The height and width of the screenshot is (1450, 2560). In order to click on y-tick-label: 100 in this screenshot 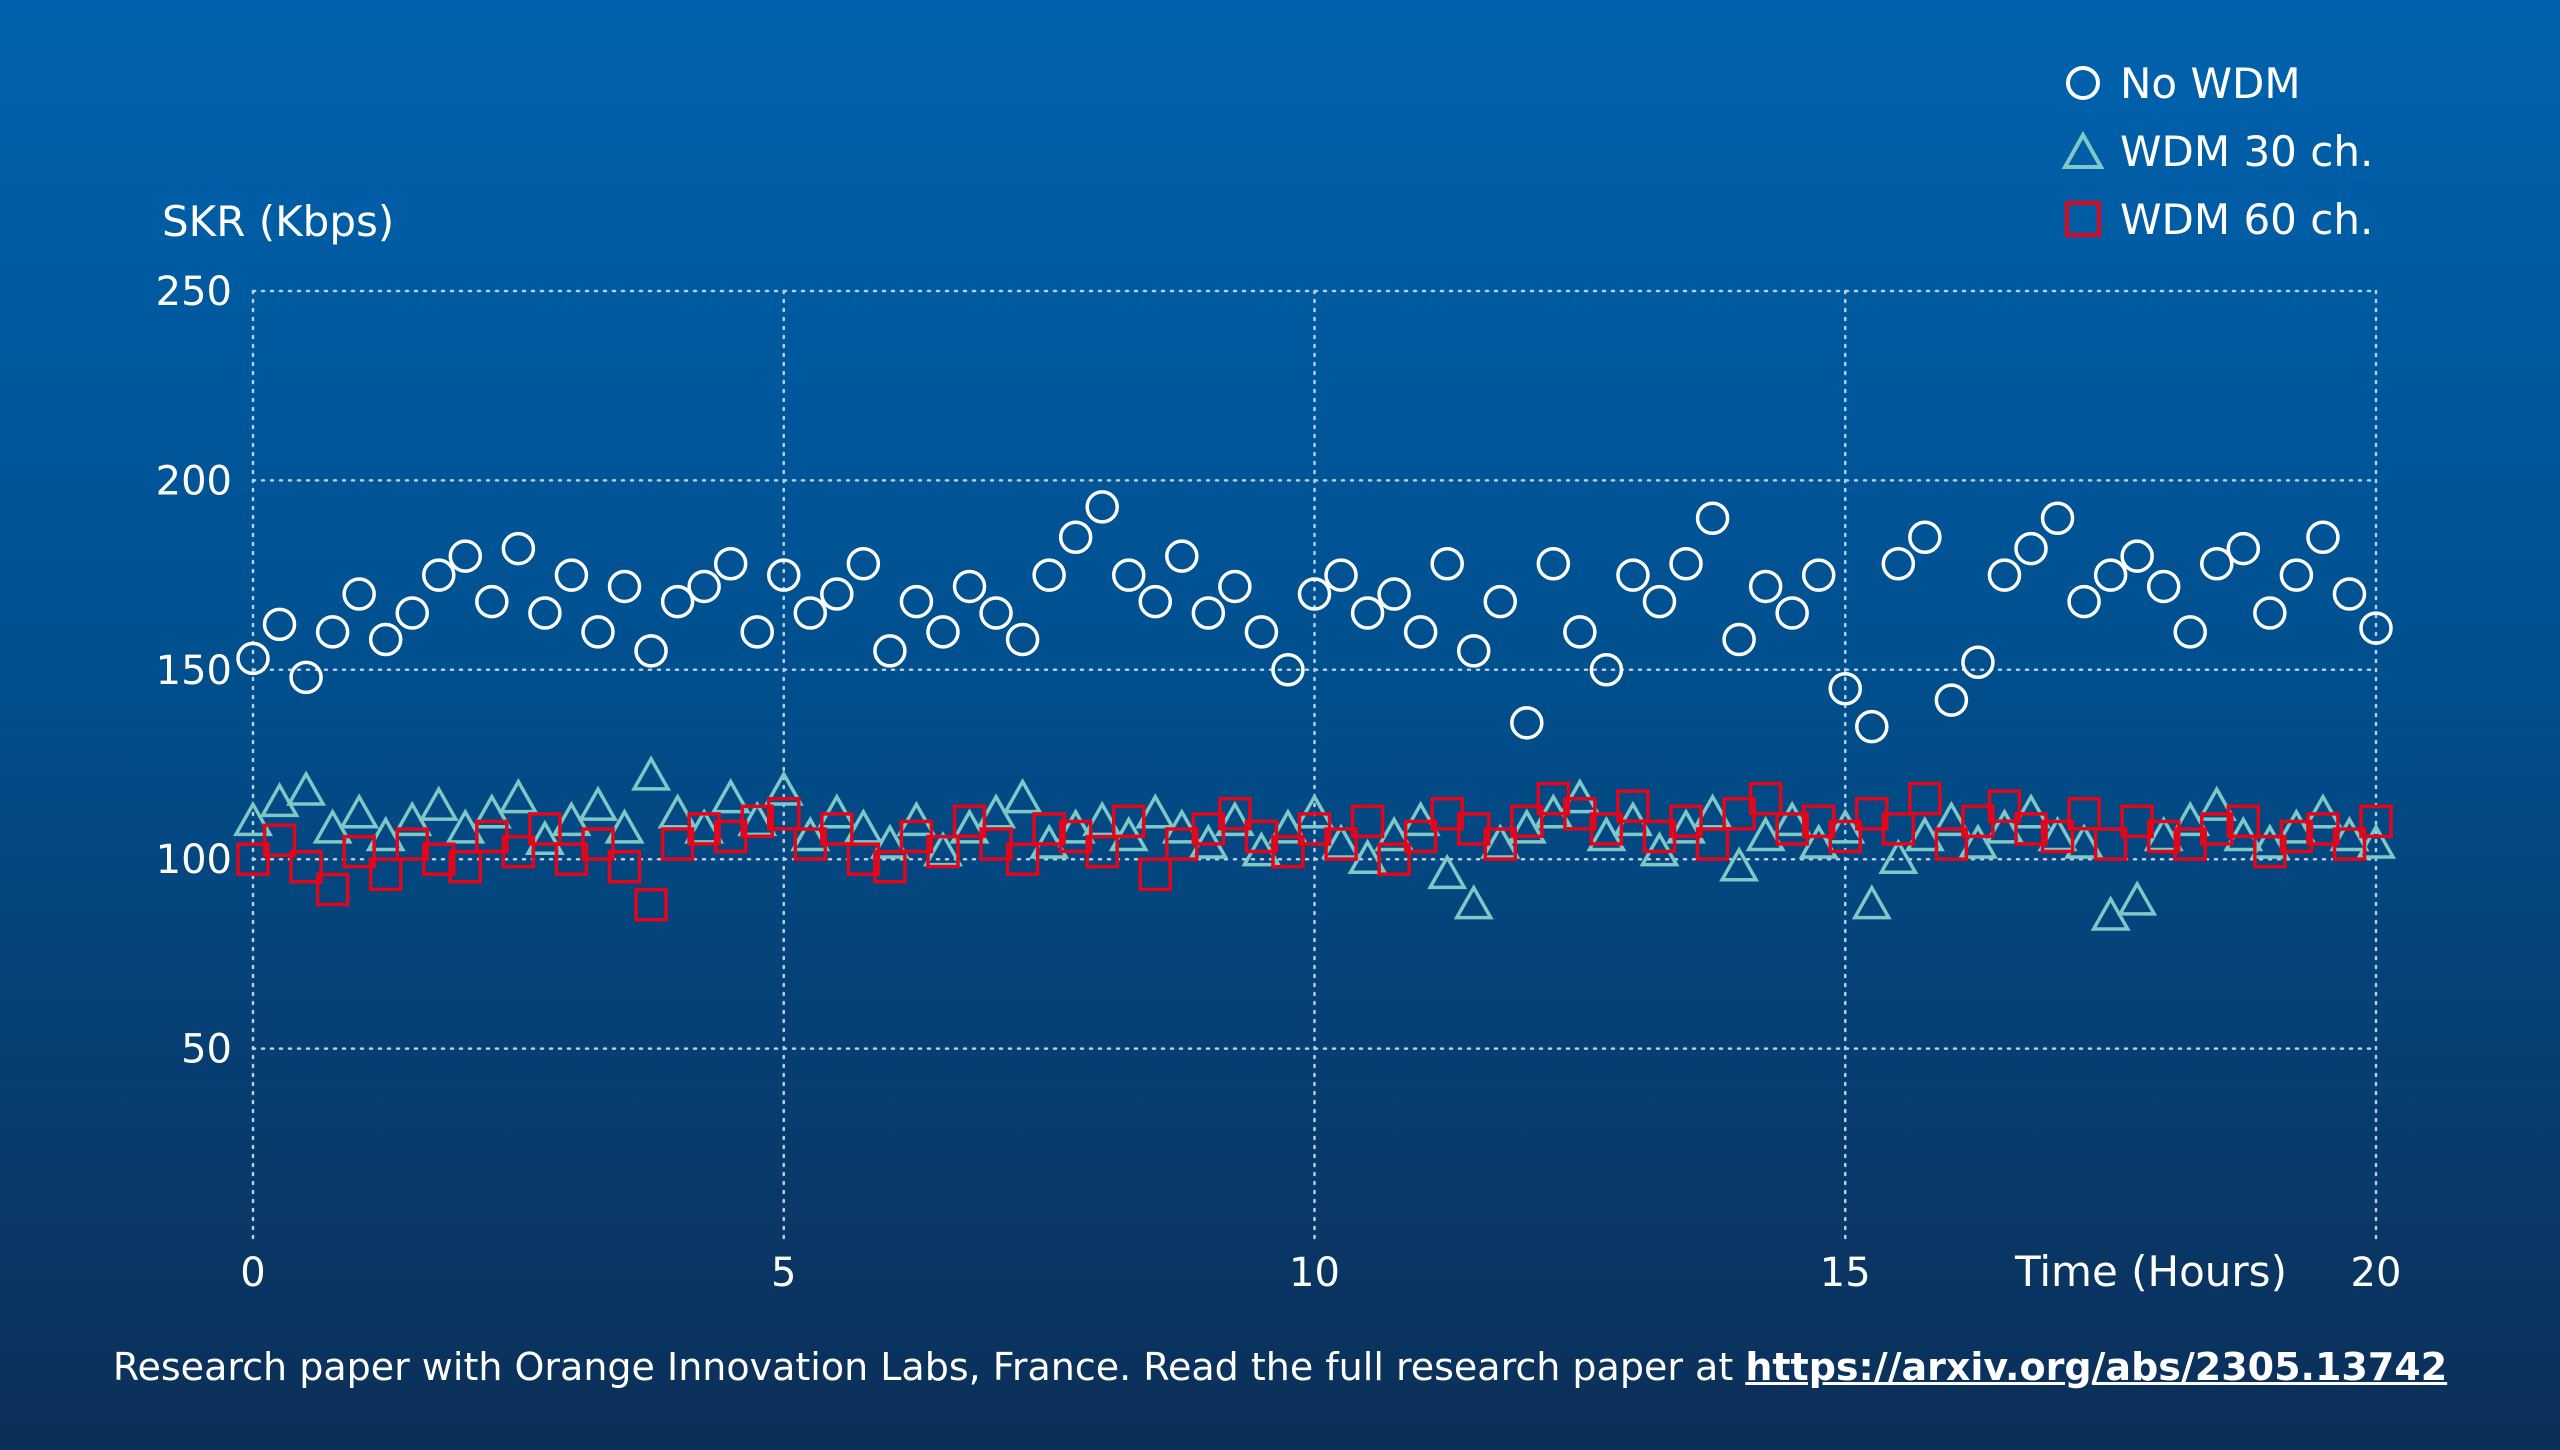, I will do `click(194, 860)`.